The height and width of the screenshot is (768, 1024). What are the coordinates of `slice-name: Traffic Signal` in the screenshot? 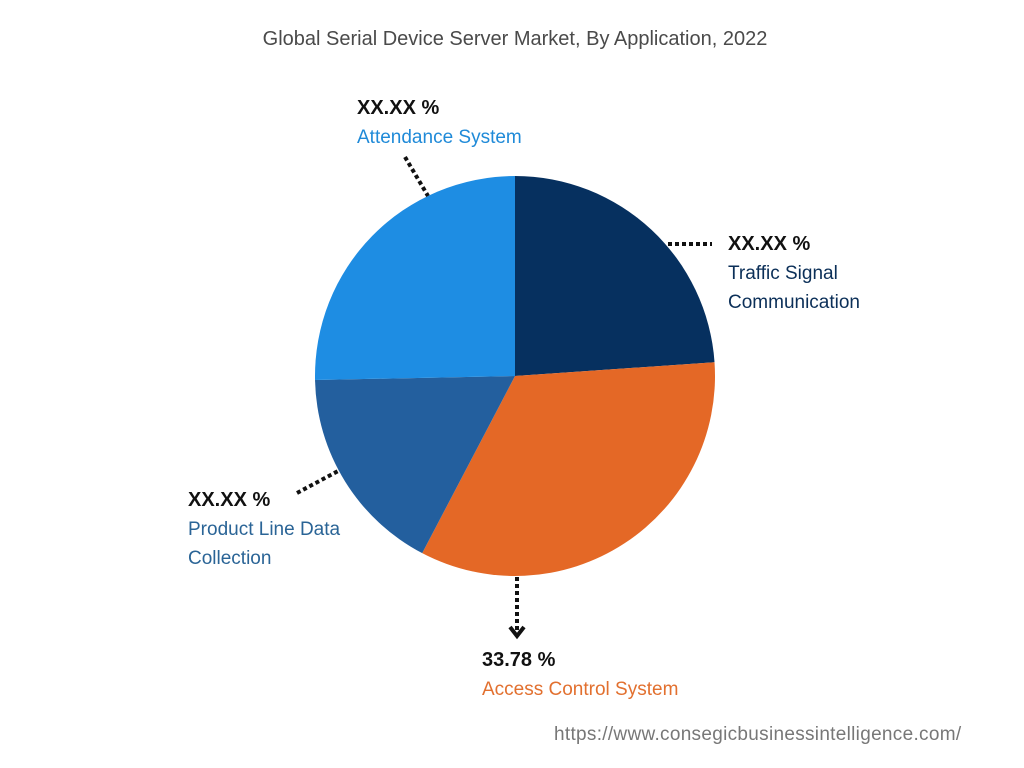 It's located at (783, 273).